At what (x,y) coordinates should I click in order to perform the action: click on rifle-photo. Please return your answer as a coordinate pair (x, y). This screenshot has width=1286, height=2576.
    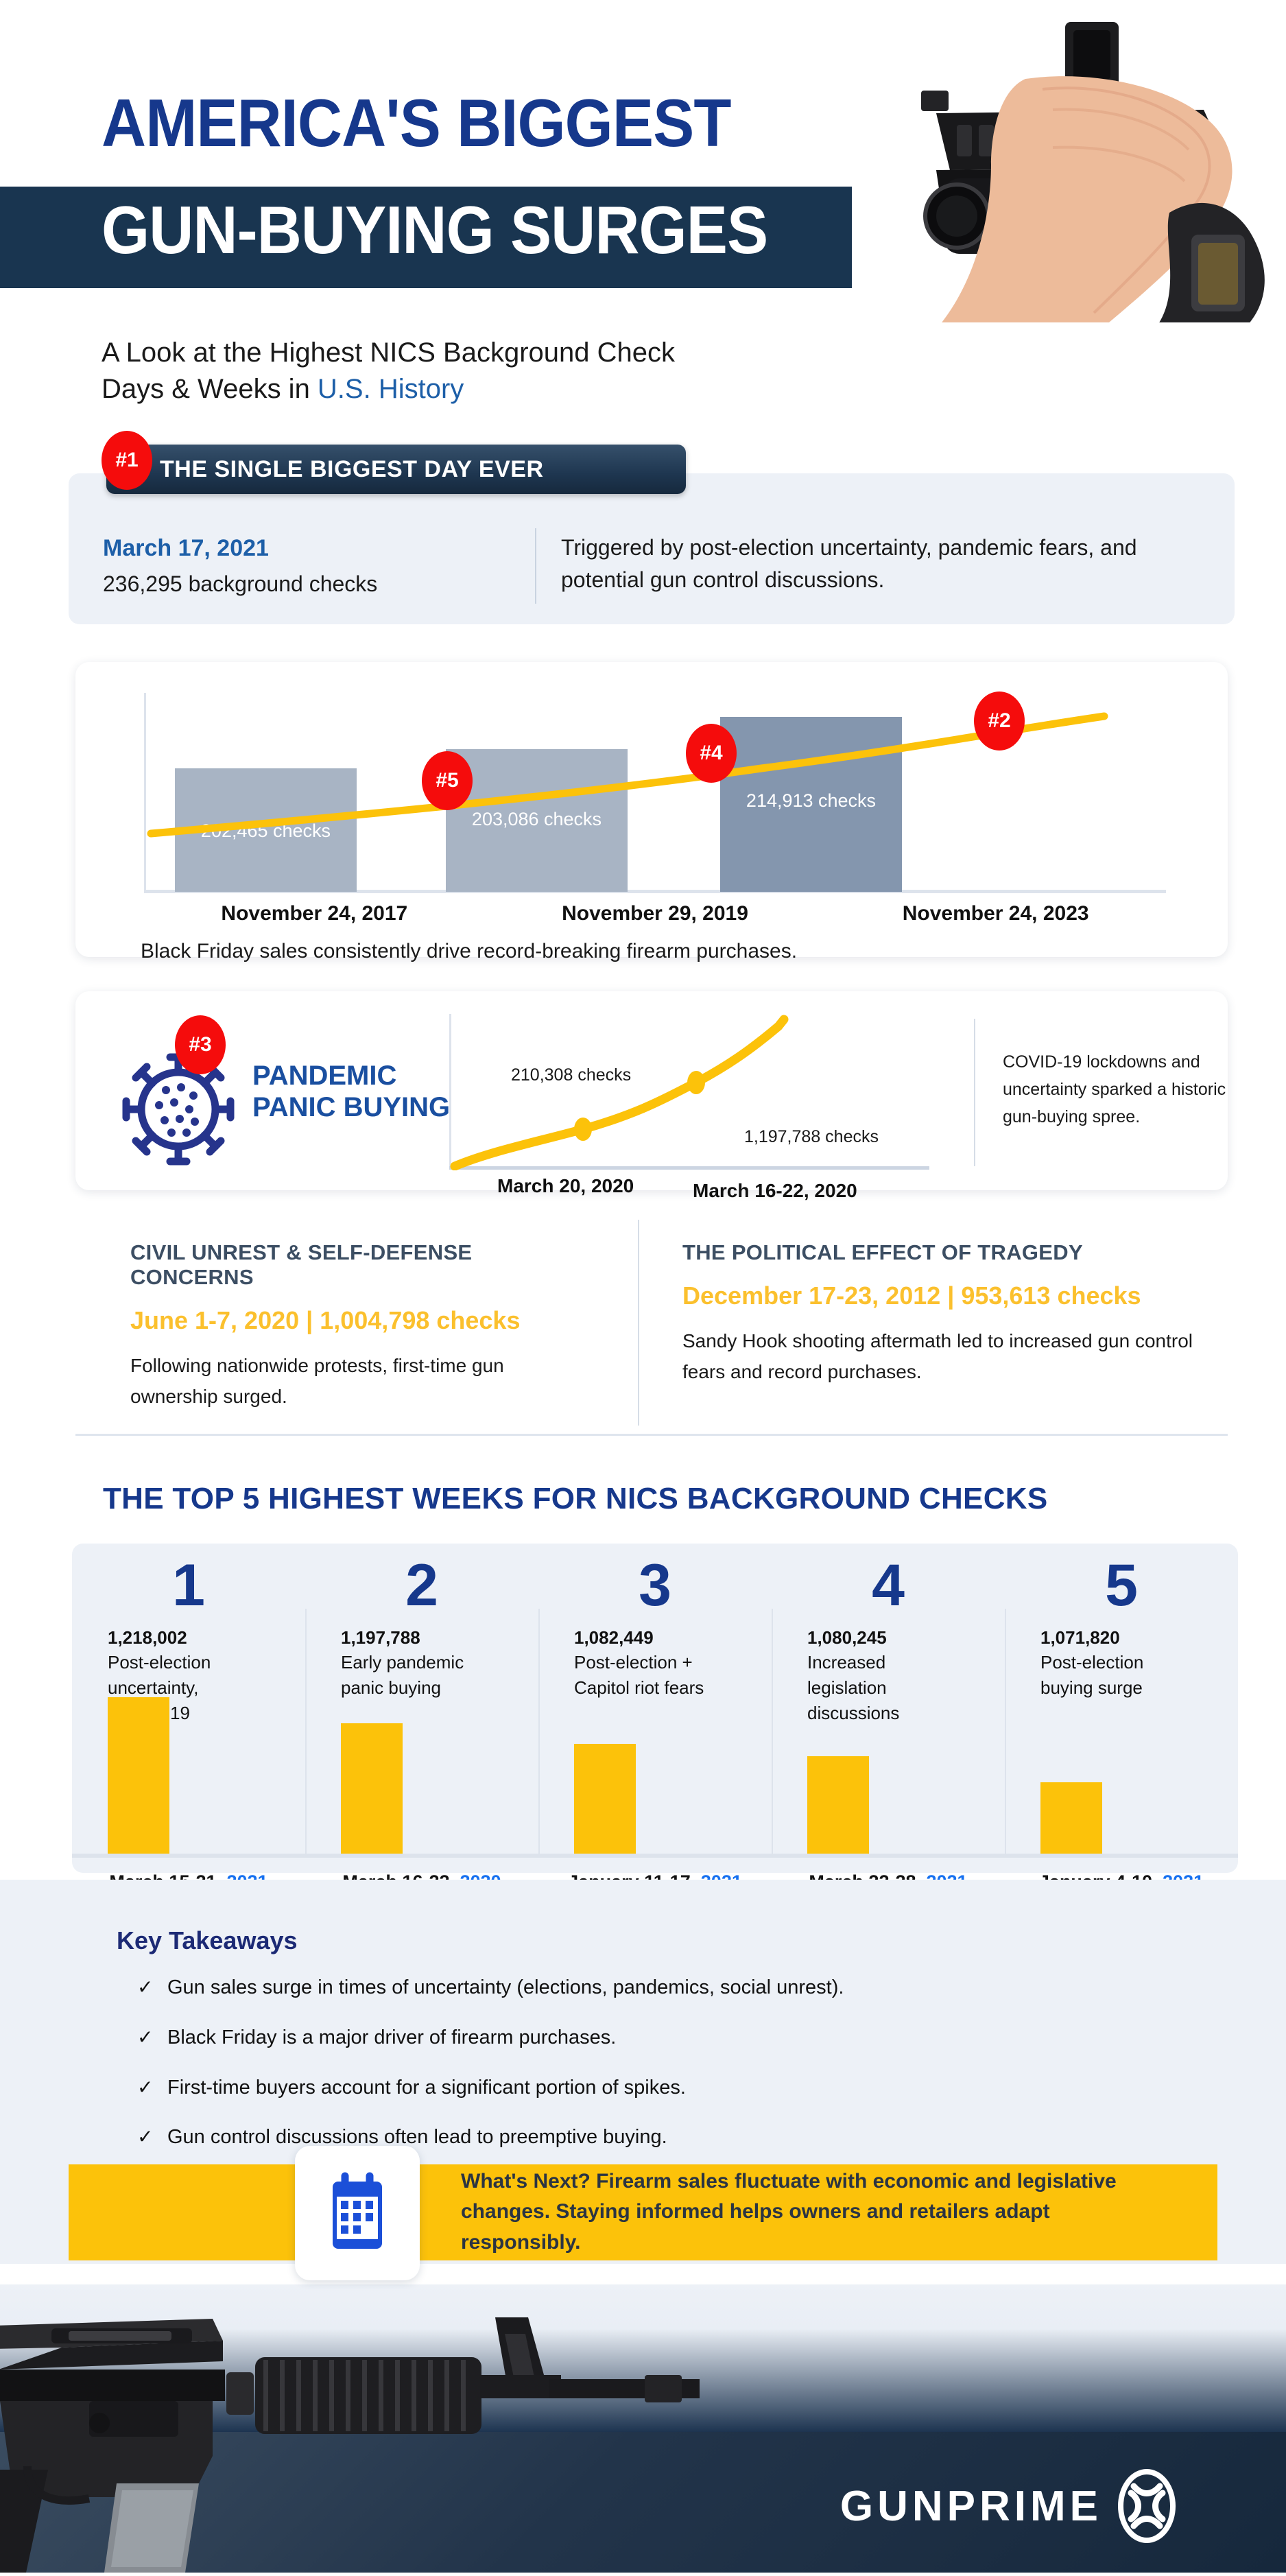
    Looking at the image, I should click on (356, 2437).